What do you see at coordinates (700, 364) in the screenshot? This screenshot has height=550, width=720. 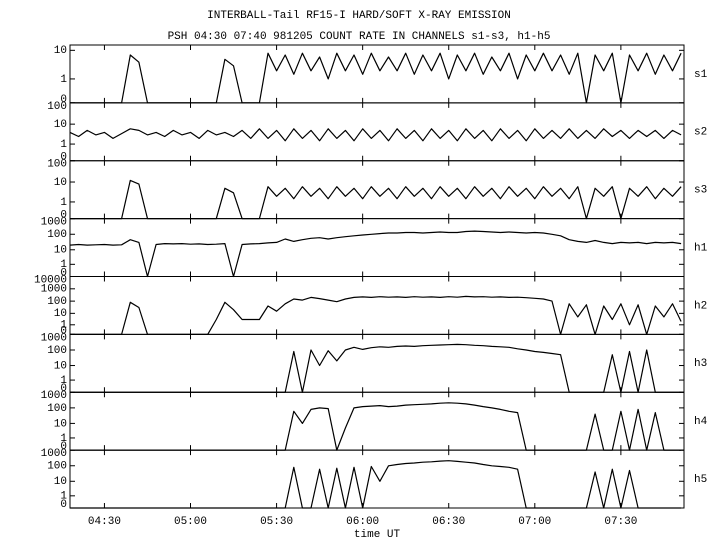 I see `panel-label: h3` at bounding box center [700, 364].